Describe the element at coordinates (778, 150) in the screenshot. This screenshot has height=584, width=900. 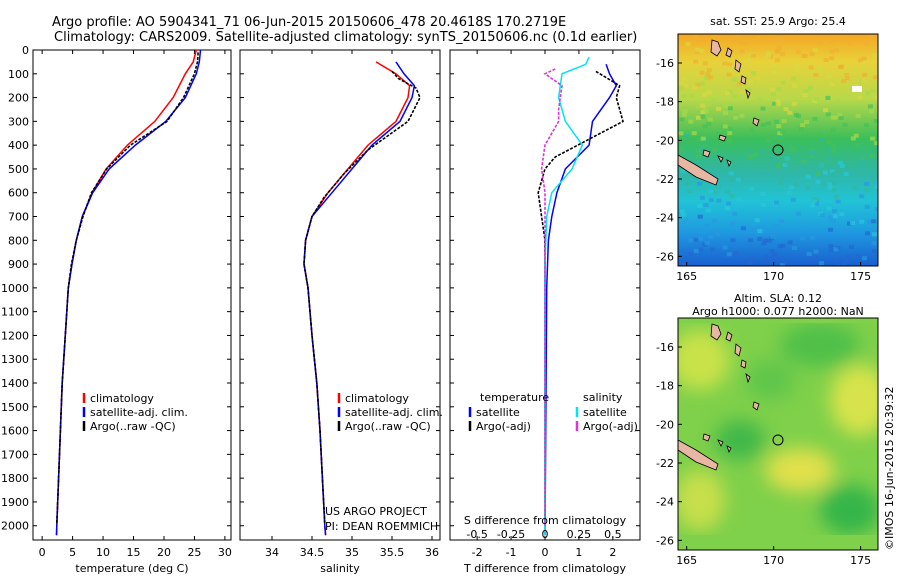
I see `sst-map-frame` at that location.